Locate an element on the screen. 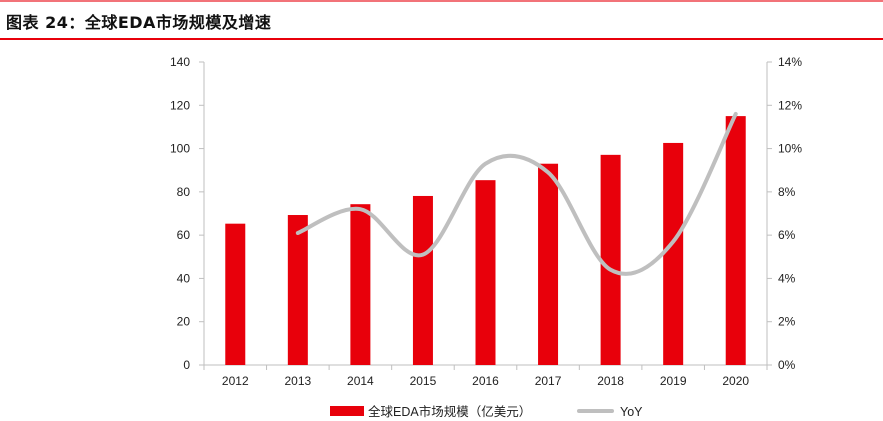  x-tick-label: 2013 is located at coordinates (297, 381).